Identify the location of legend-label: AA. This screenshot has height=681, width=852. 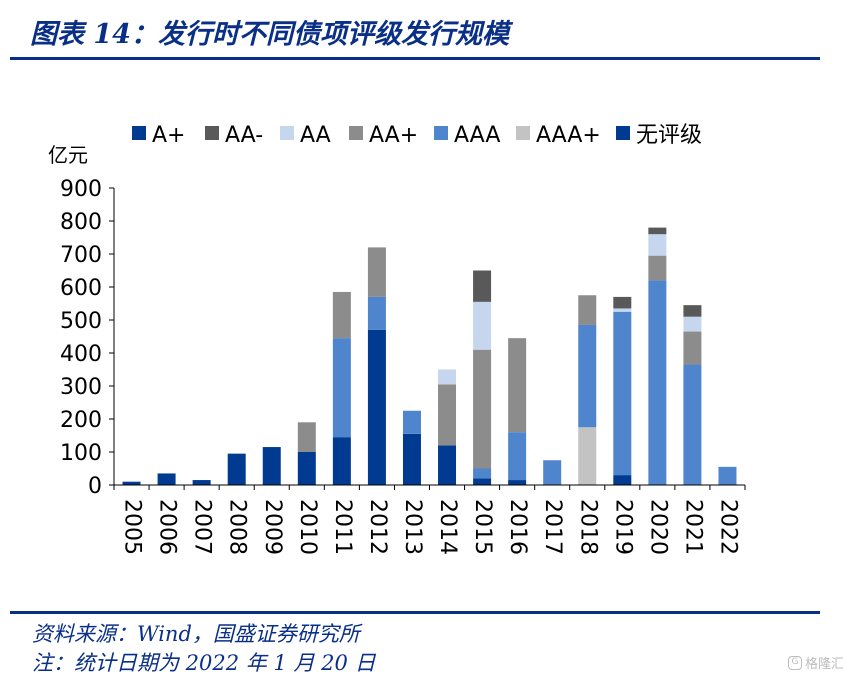
(315, 135).